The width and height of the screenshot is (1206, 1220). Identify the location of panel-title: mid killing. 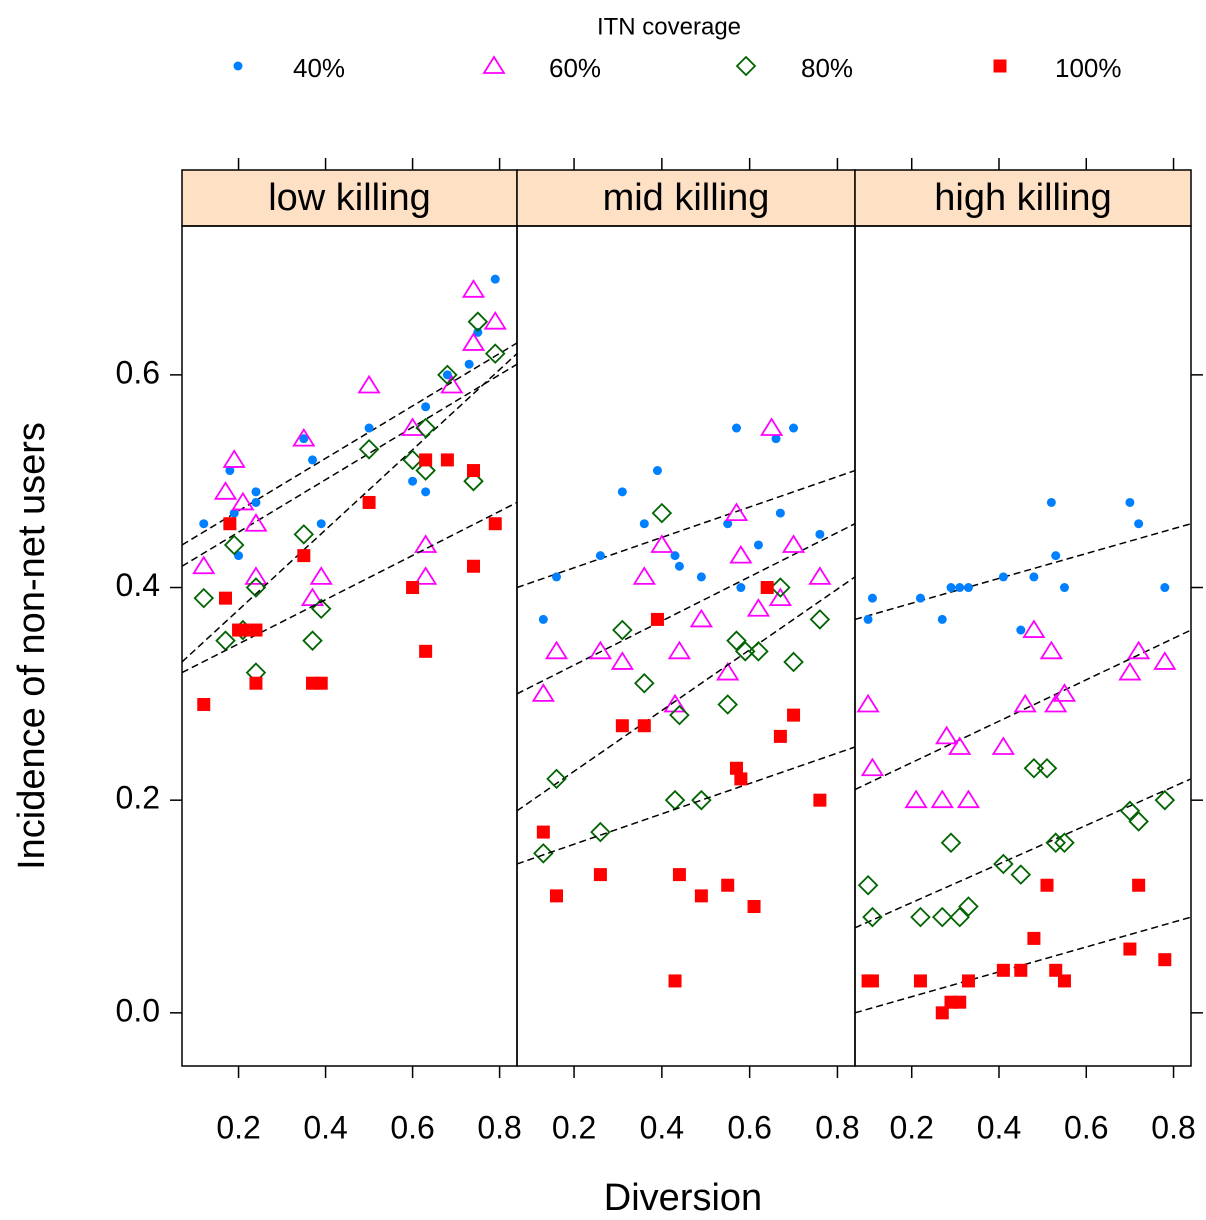
(686, 198).